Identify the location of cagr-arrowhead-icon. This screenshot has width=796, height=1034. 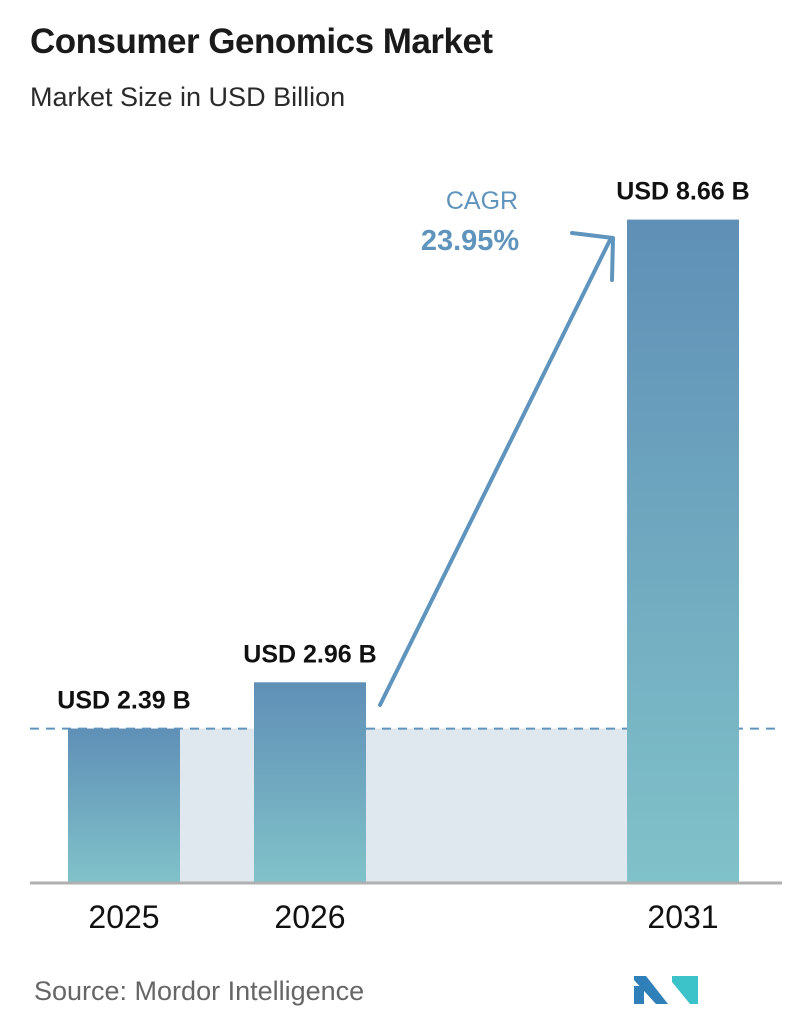
(592, 256).